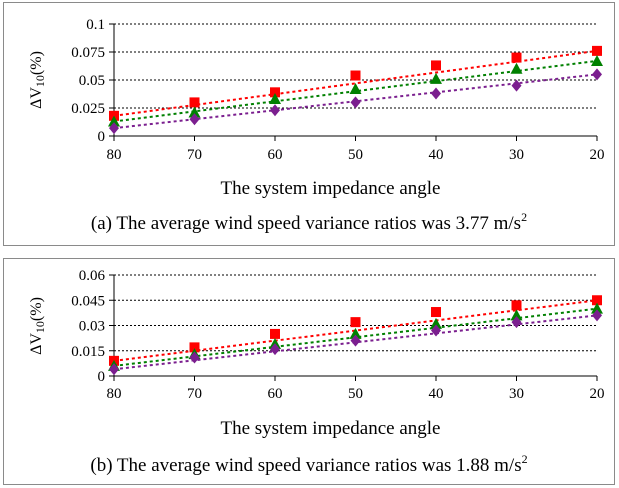 Image resolution: width=619 pixels, height=488 pixels. I want to click on x-axis-label-b: The system impedance angle, so click(330, 428).